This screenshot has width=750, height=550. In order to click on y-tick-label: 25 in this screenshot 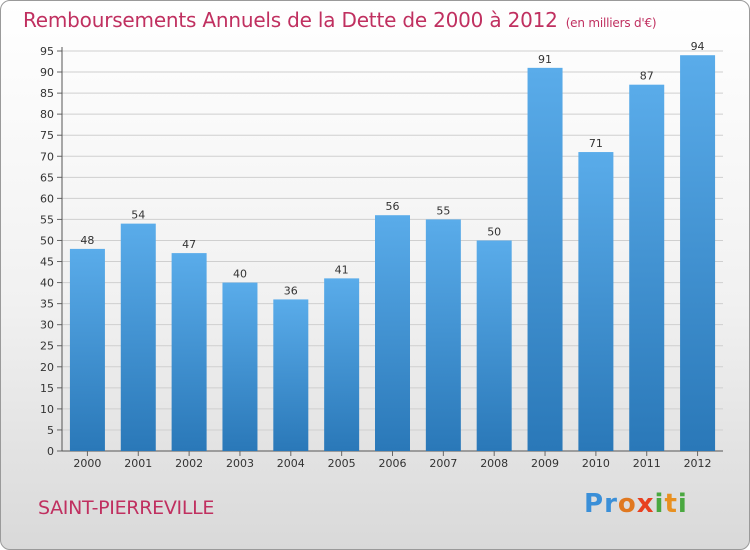, I will do `click(47, 346)`.